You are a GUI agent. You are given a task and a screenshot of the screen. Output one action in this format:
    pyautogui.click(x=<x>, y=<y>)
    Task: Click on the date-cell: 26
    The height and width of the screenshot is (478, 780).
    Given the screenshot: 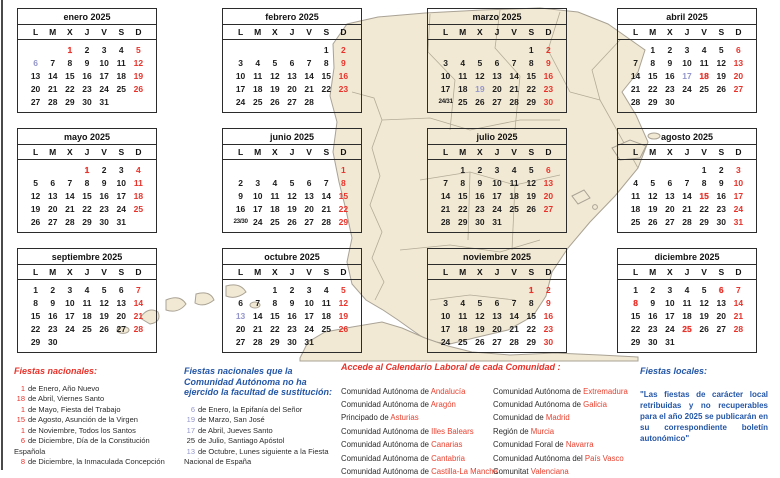 What is the action you would take?
    pyautogui.click(x=531, y=209)
    